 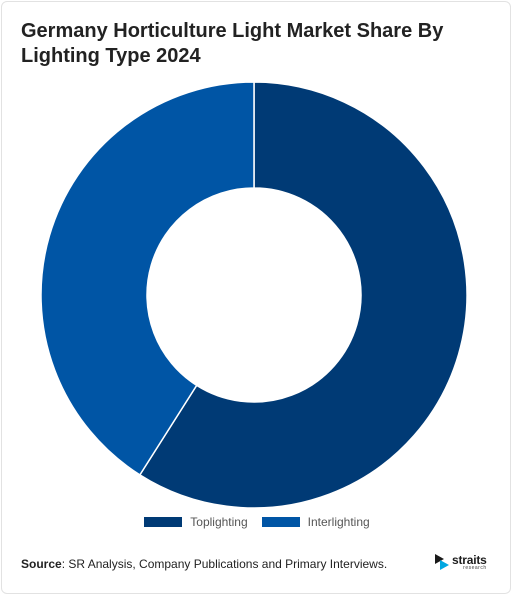 What do you see at coordinates (280, 522) in the screenshot?
I see `legend-swatch-interlighting` at bounding box center [280, 522].